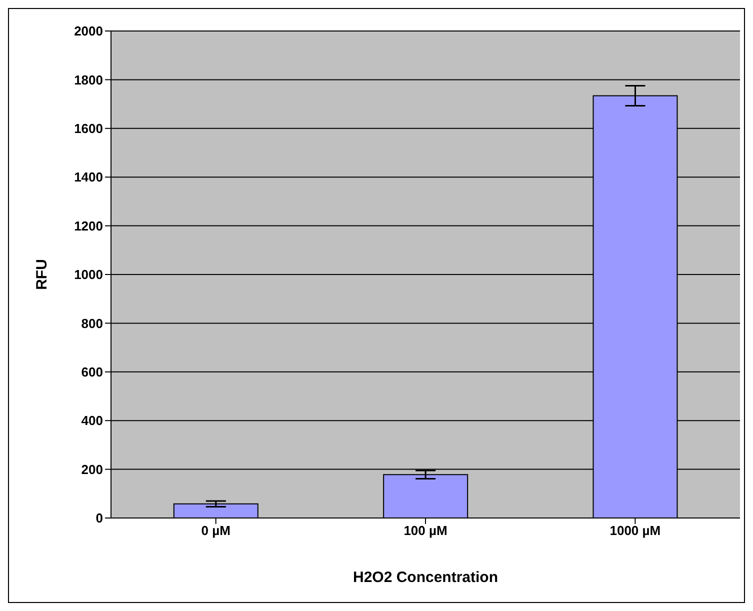 This screenshot has height=611, width=753. Describe the element at coordinates (92, 372) in the screenshot. I see `y-tick-label: 600` at that location.